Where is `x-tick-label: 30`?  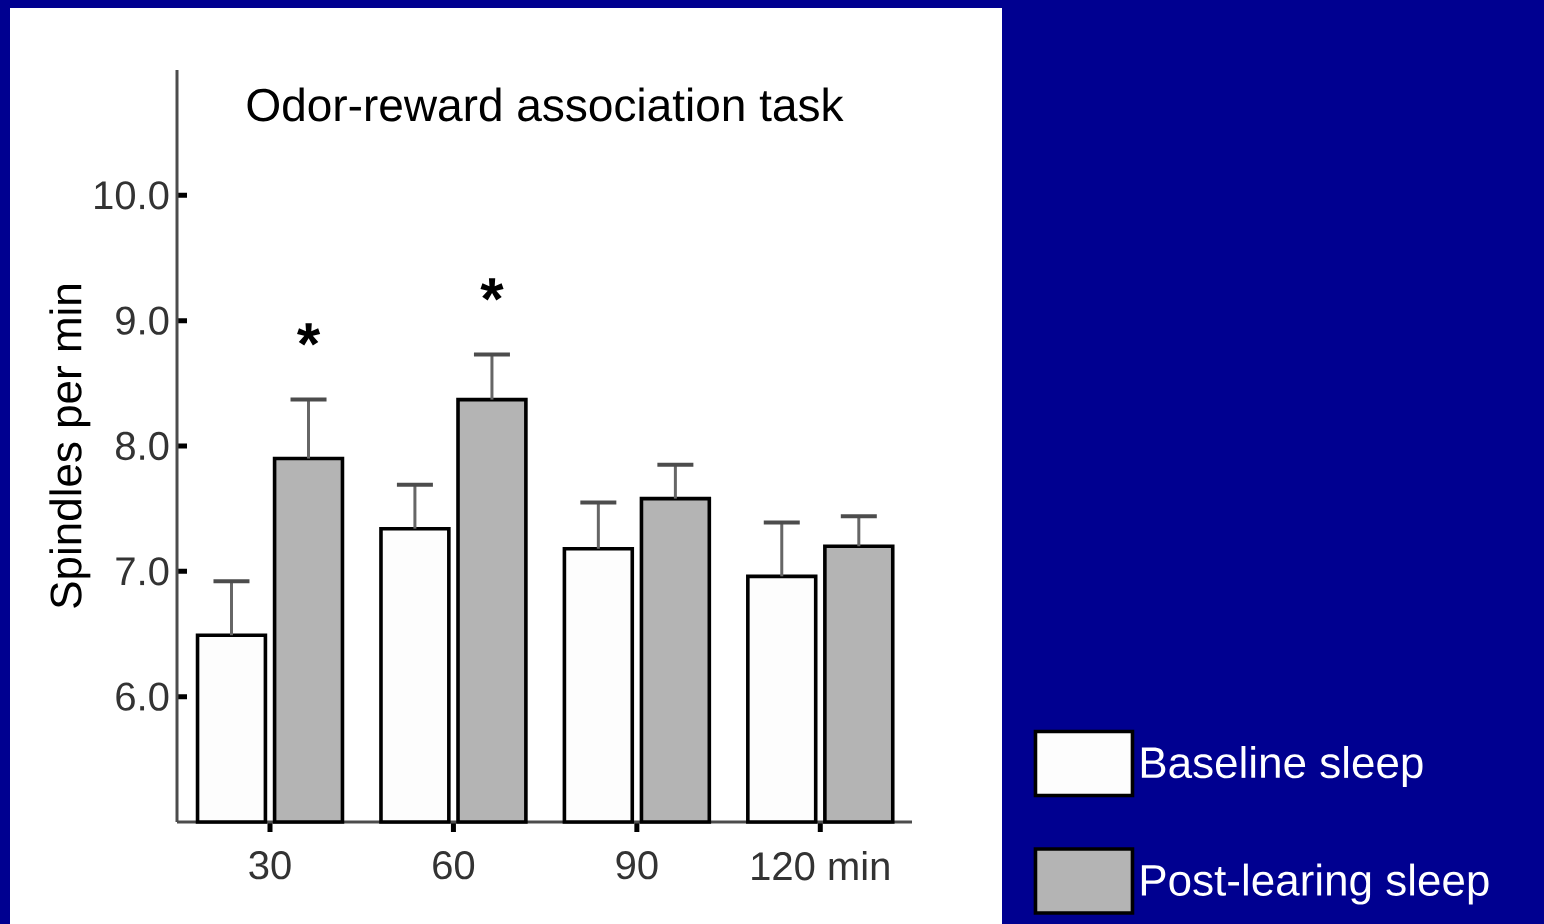
x-tick-label: 30 is located at coordinates (270, 865).